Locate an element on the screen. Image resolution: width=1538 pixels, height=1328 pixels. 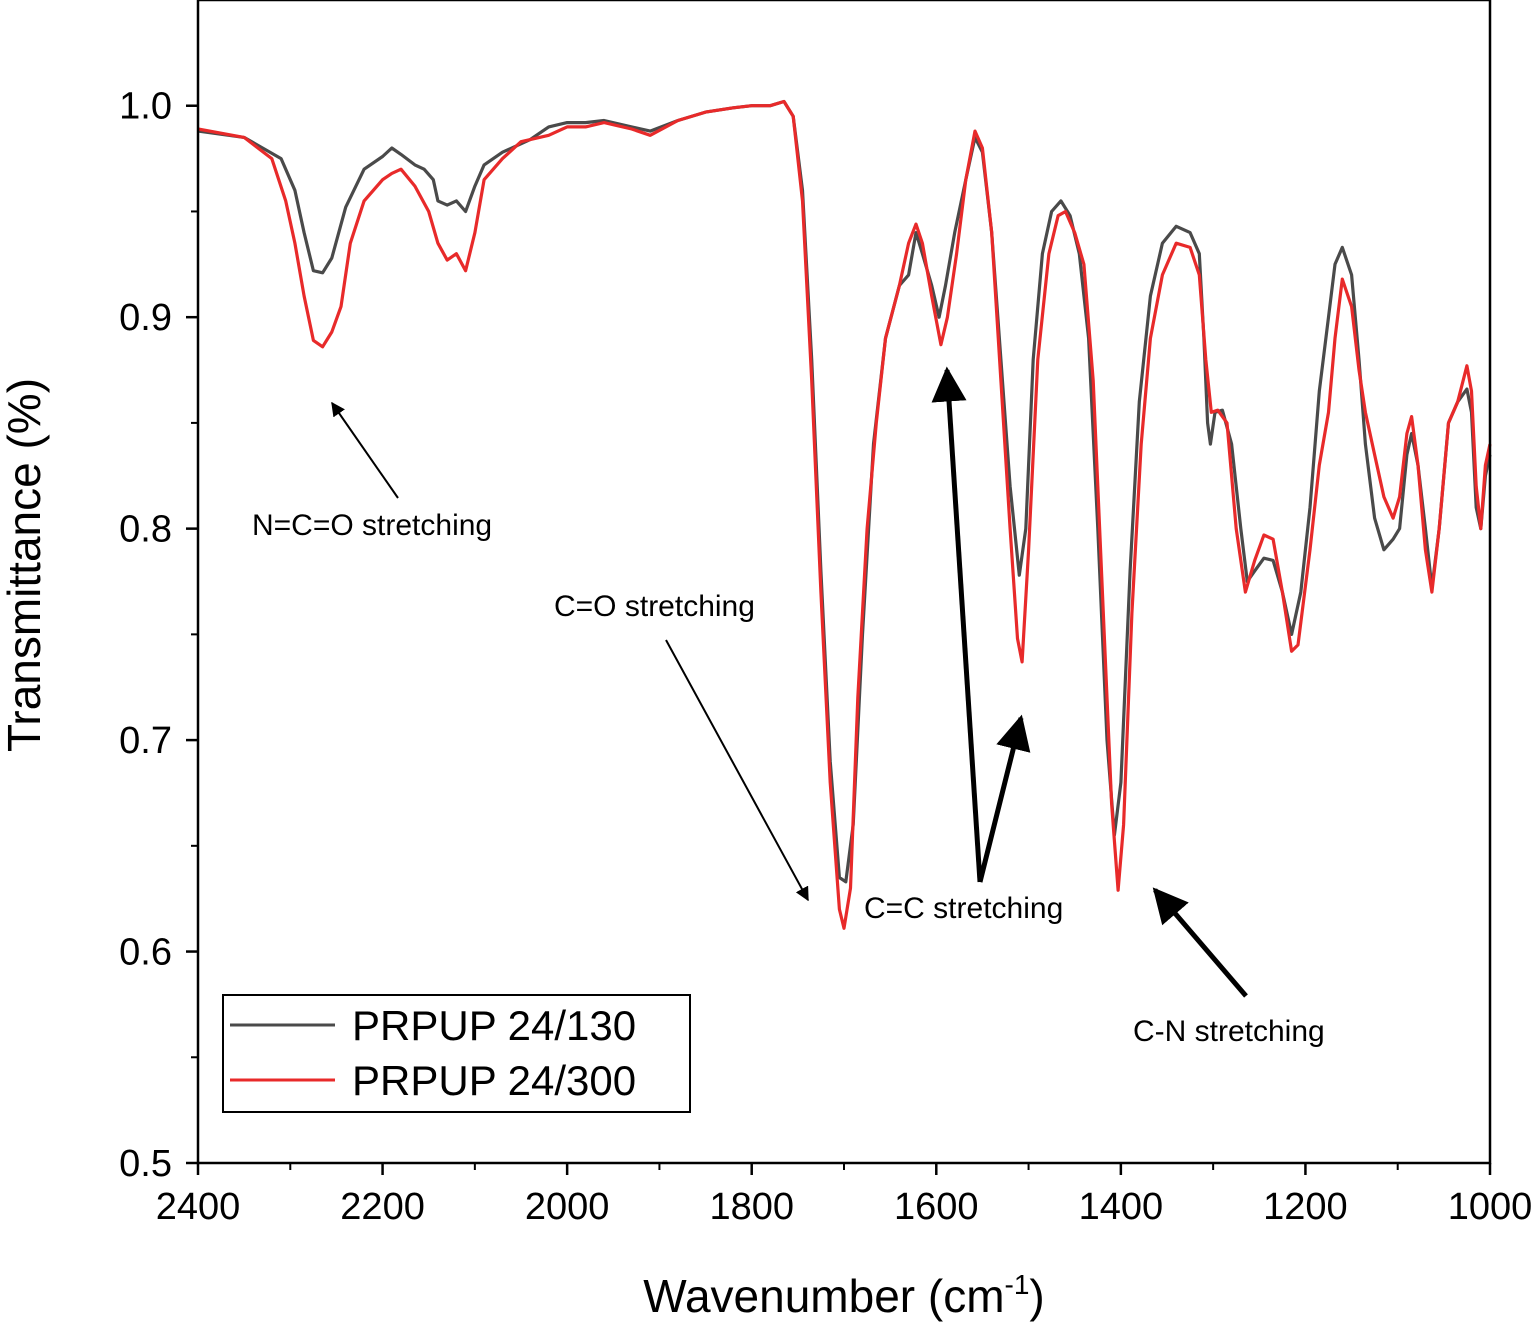
annotation-nco: N=C=O stretching is located at coordinates (372, 525).